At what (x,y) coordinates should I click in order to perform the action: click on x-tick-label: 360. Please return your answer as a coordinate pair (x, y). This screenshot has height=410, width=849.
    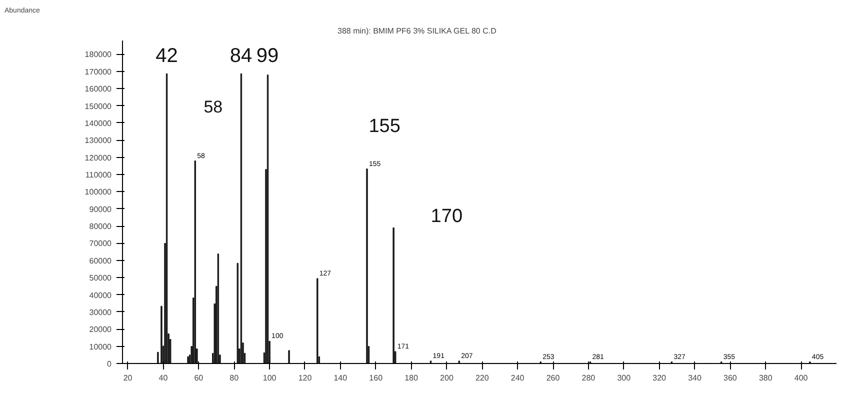
    Looking at the image, I should click on (731, 378).